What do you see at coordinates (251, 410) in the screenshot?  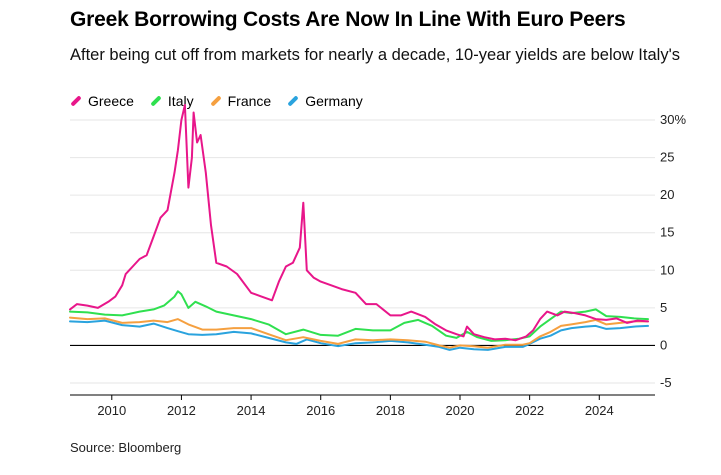 I see `x-tick-label: 2014` at bounding box center [251, 410].